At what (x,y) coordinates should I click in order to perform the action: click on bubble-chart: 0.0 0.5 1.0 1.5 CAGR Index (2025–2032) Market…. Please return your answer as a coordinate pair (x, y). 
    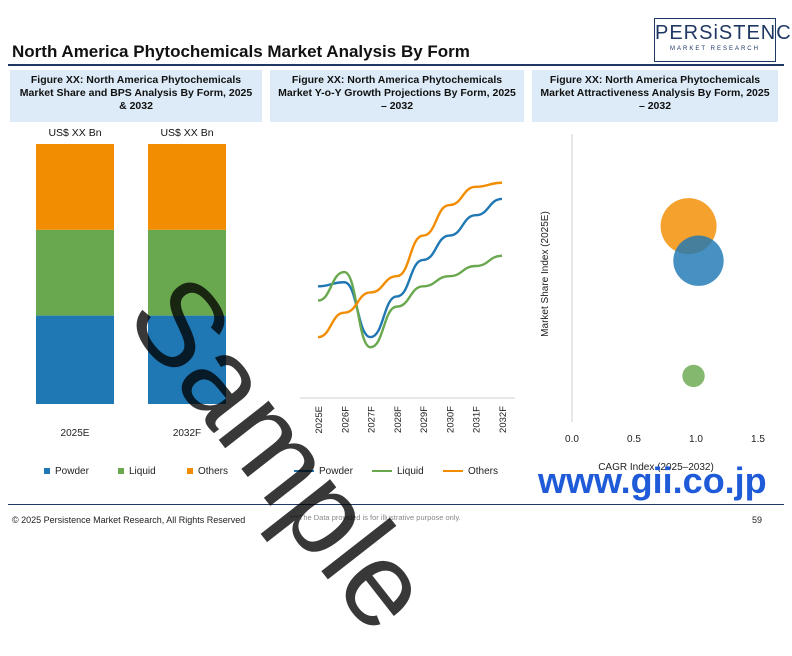
    Looking at the image, I should click on (652, 303).